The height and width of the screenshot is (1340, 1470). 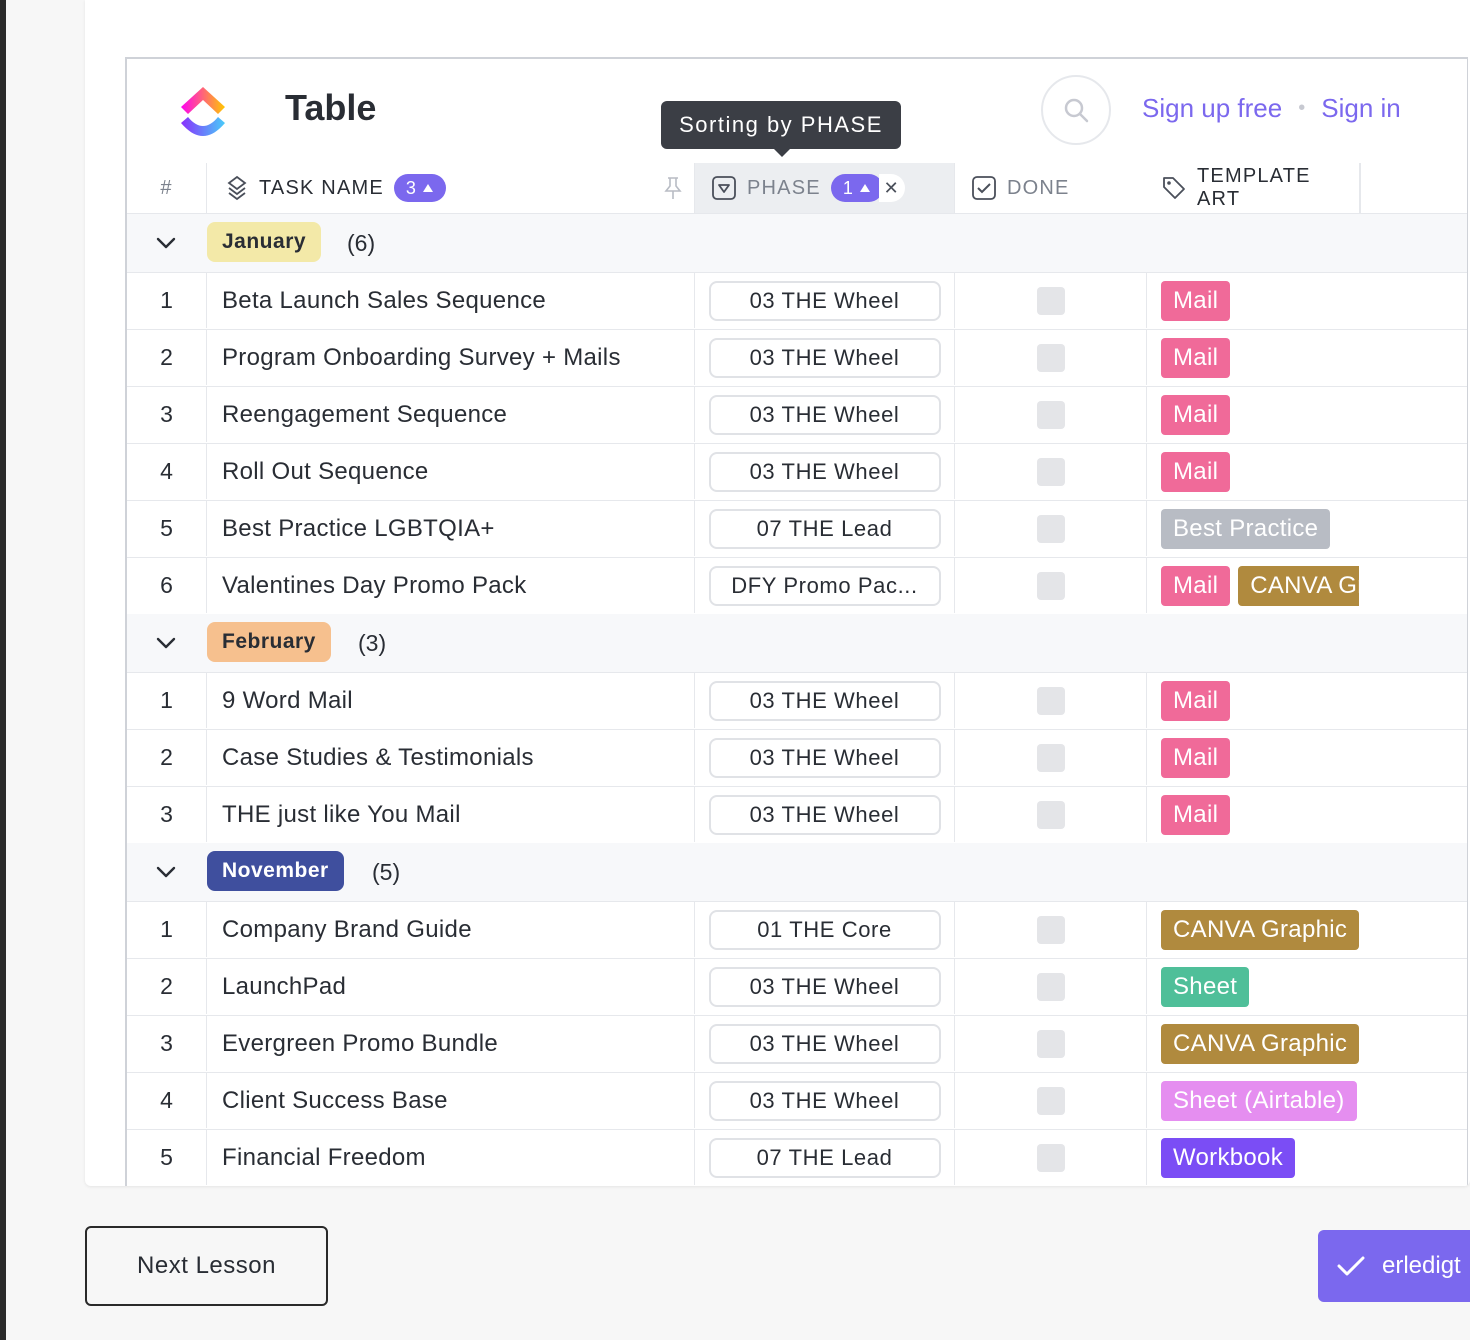 What do you see at coordinates (451, 1043) in the screenshot?
I see `task-name-cell: Evergreen Promo Bundle` at bounding box center [451, 1043].